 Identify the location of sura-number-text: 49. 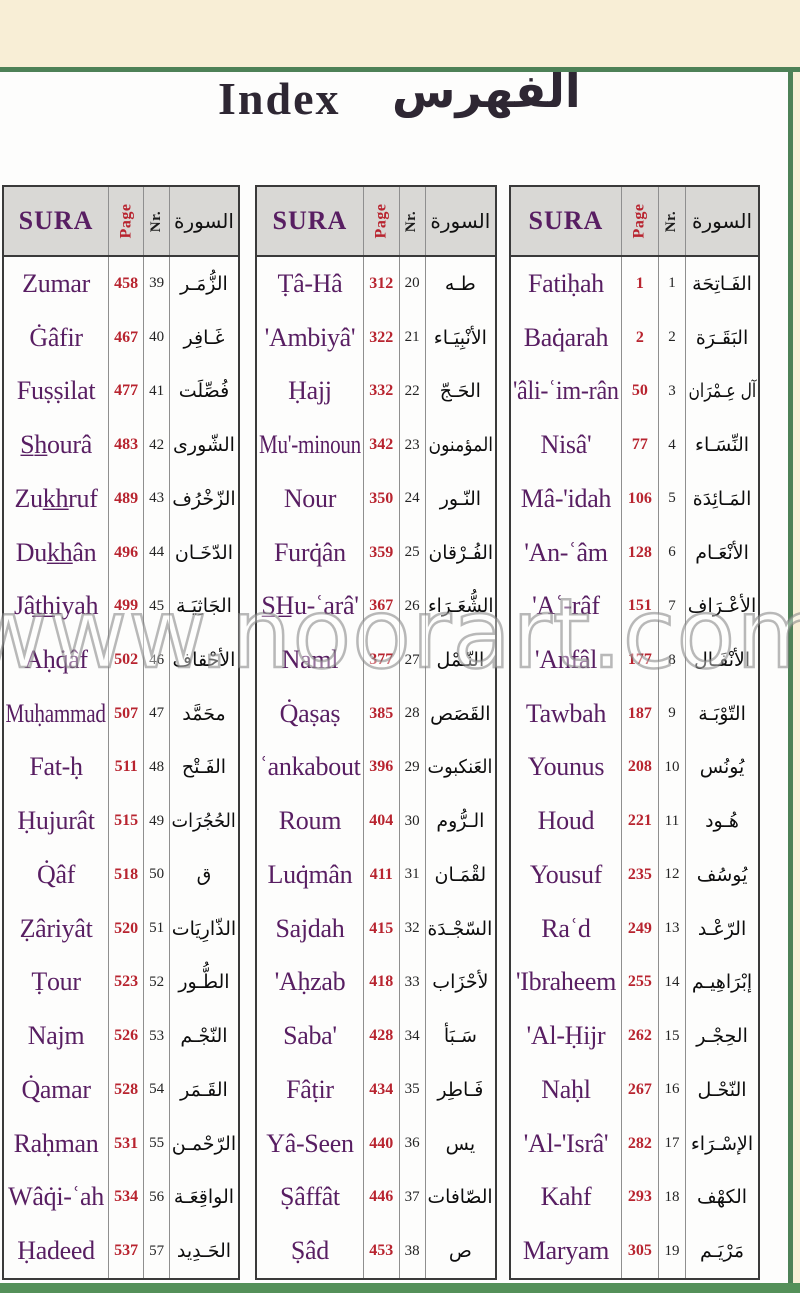
(157, 820).